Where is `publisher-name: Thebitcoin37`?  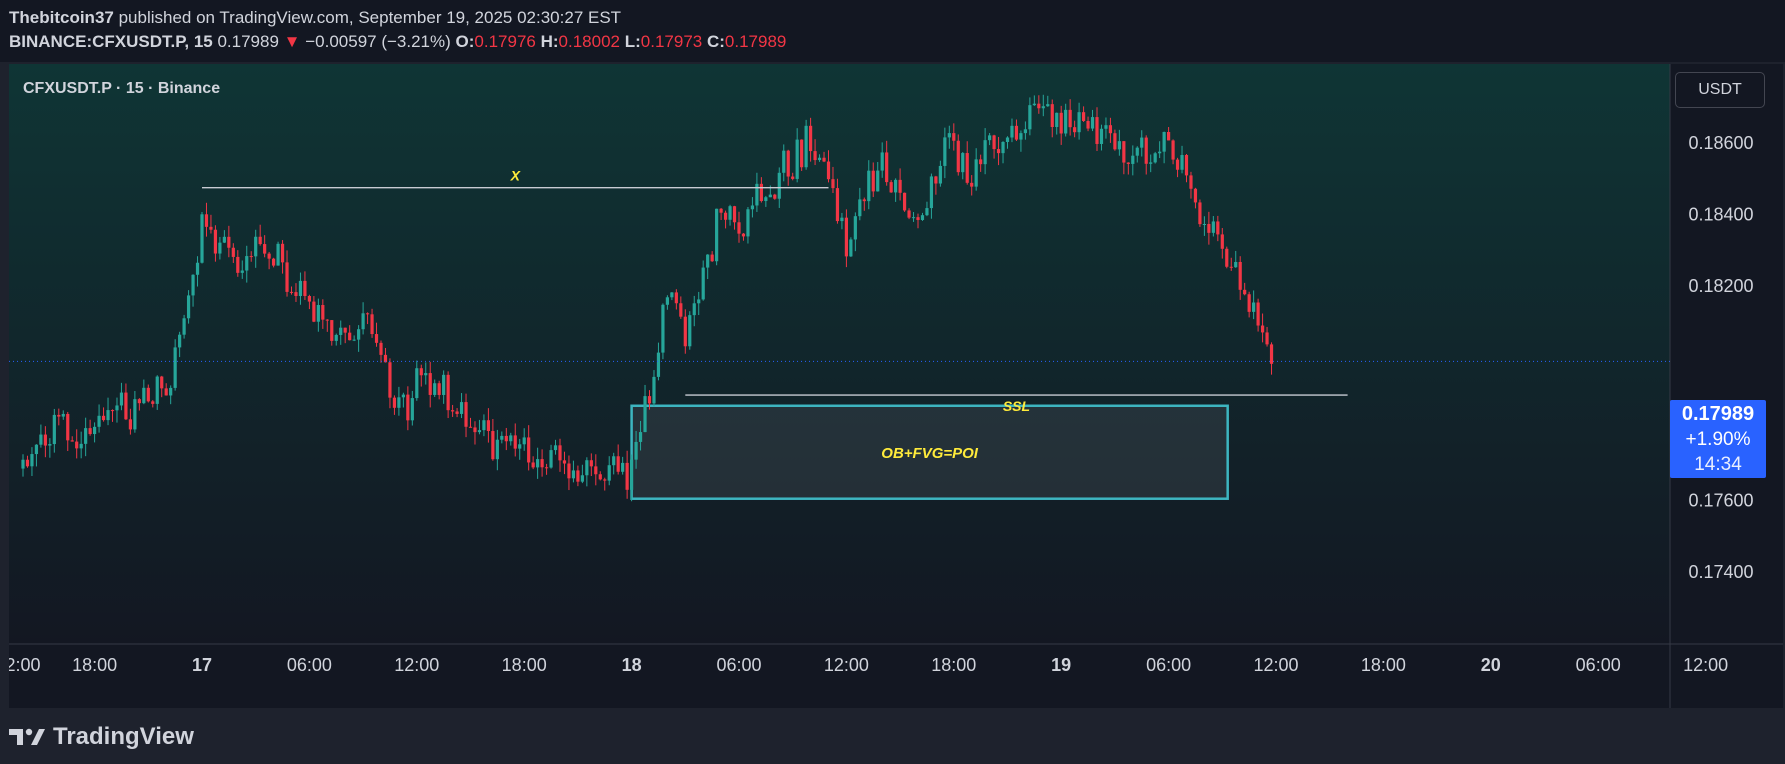
publisher-name: Thebitcoin37 is located at coordinates (61, 17).